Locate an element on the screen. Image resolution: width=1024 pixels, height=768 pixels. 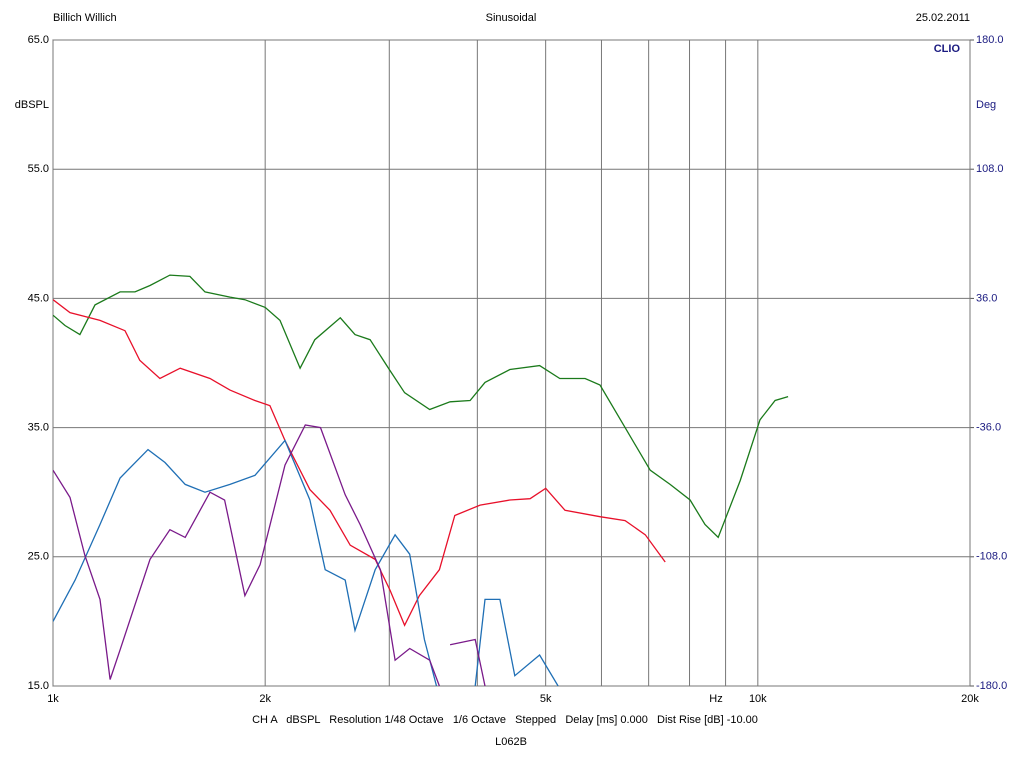
brand: CLIO is located at coordinates (947, 49).